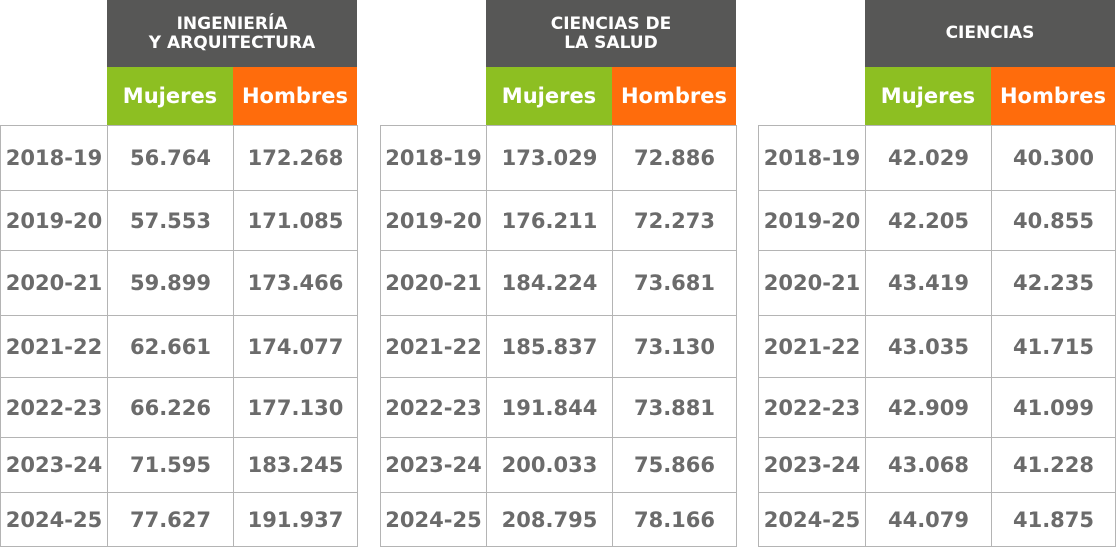  I want to click on value-cell: 42.205, so click(928, 220).